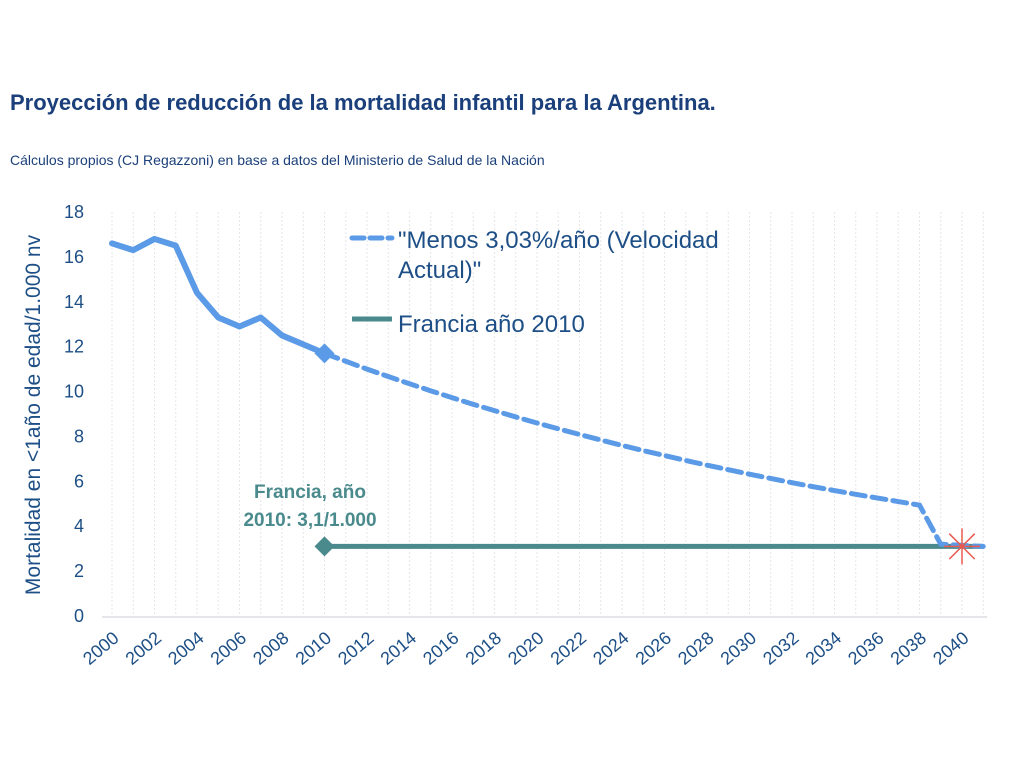 The image size is (1024, 768). I want to click on x-tick-label: 2012, so click(356, 648).